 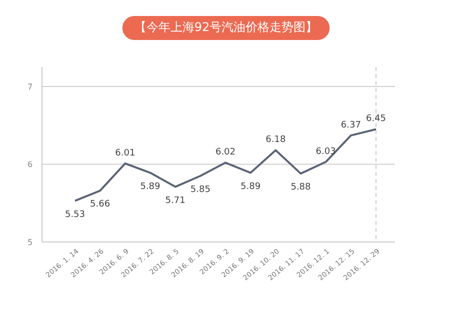 I want to click on data-label: 5.85, so click(x=200, y=189).